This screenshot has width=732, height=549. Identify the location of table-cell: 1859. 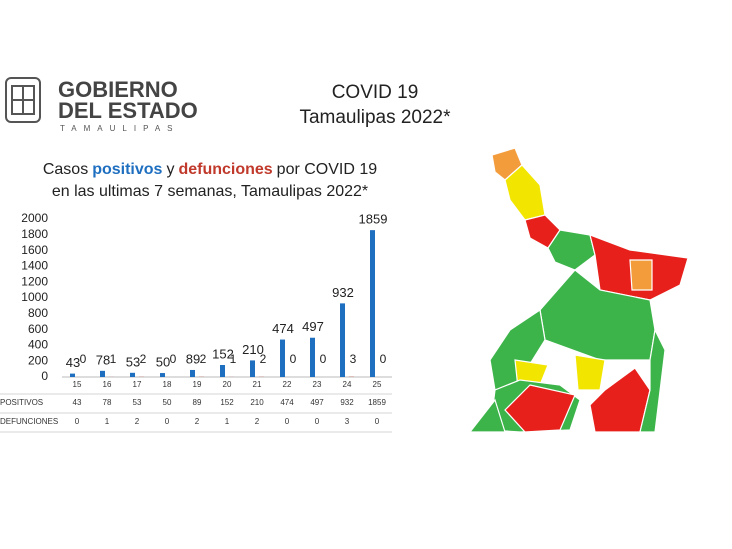
(377, 402).